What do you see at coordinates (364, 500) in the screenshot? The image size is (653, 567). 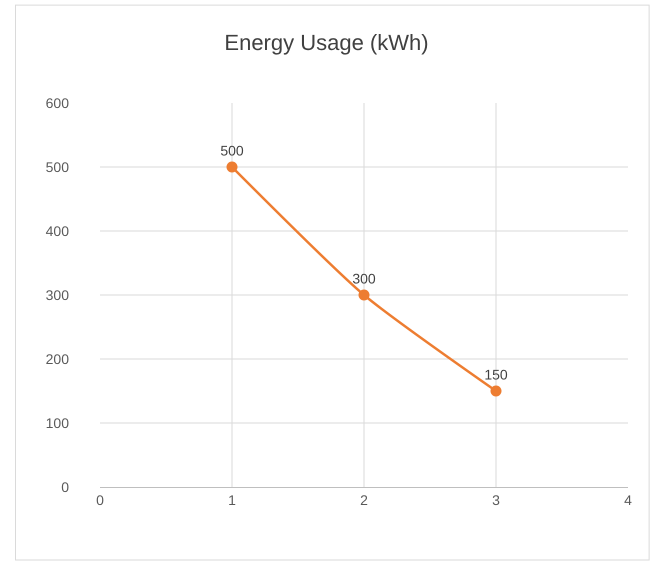 I see `x-tick-label: 2` at bounding box center [364, 500].